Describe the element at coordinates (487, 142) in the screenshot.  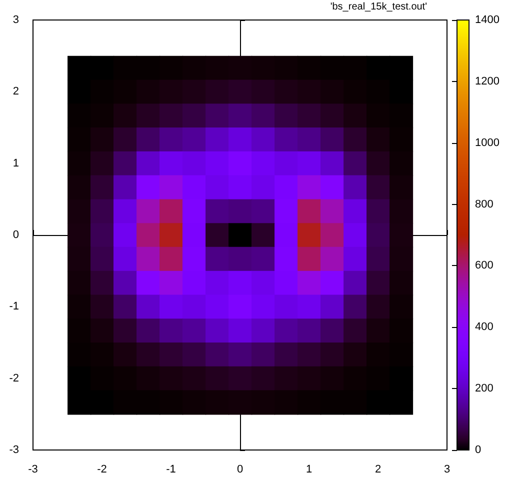
I see `color-bar-label: 1000` at that location.